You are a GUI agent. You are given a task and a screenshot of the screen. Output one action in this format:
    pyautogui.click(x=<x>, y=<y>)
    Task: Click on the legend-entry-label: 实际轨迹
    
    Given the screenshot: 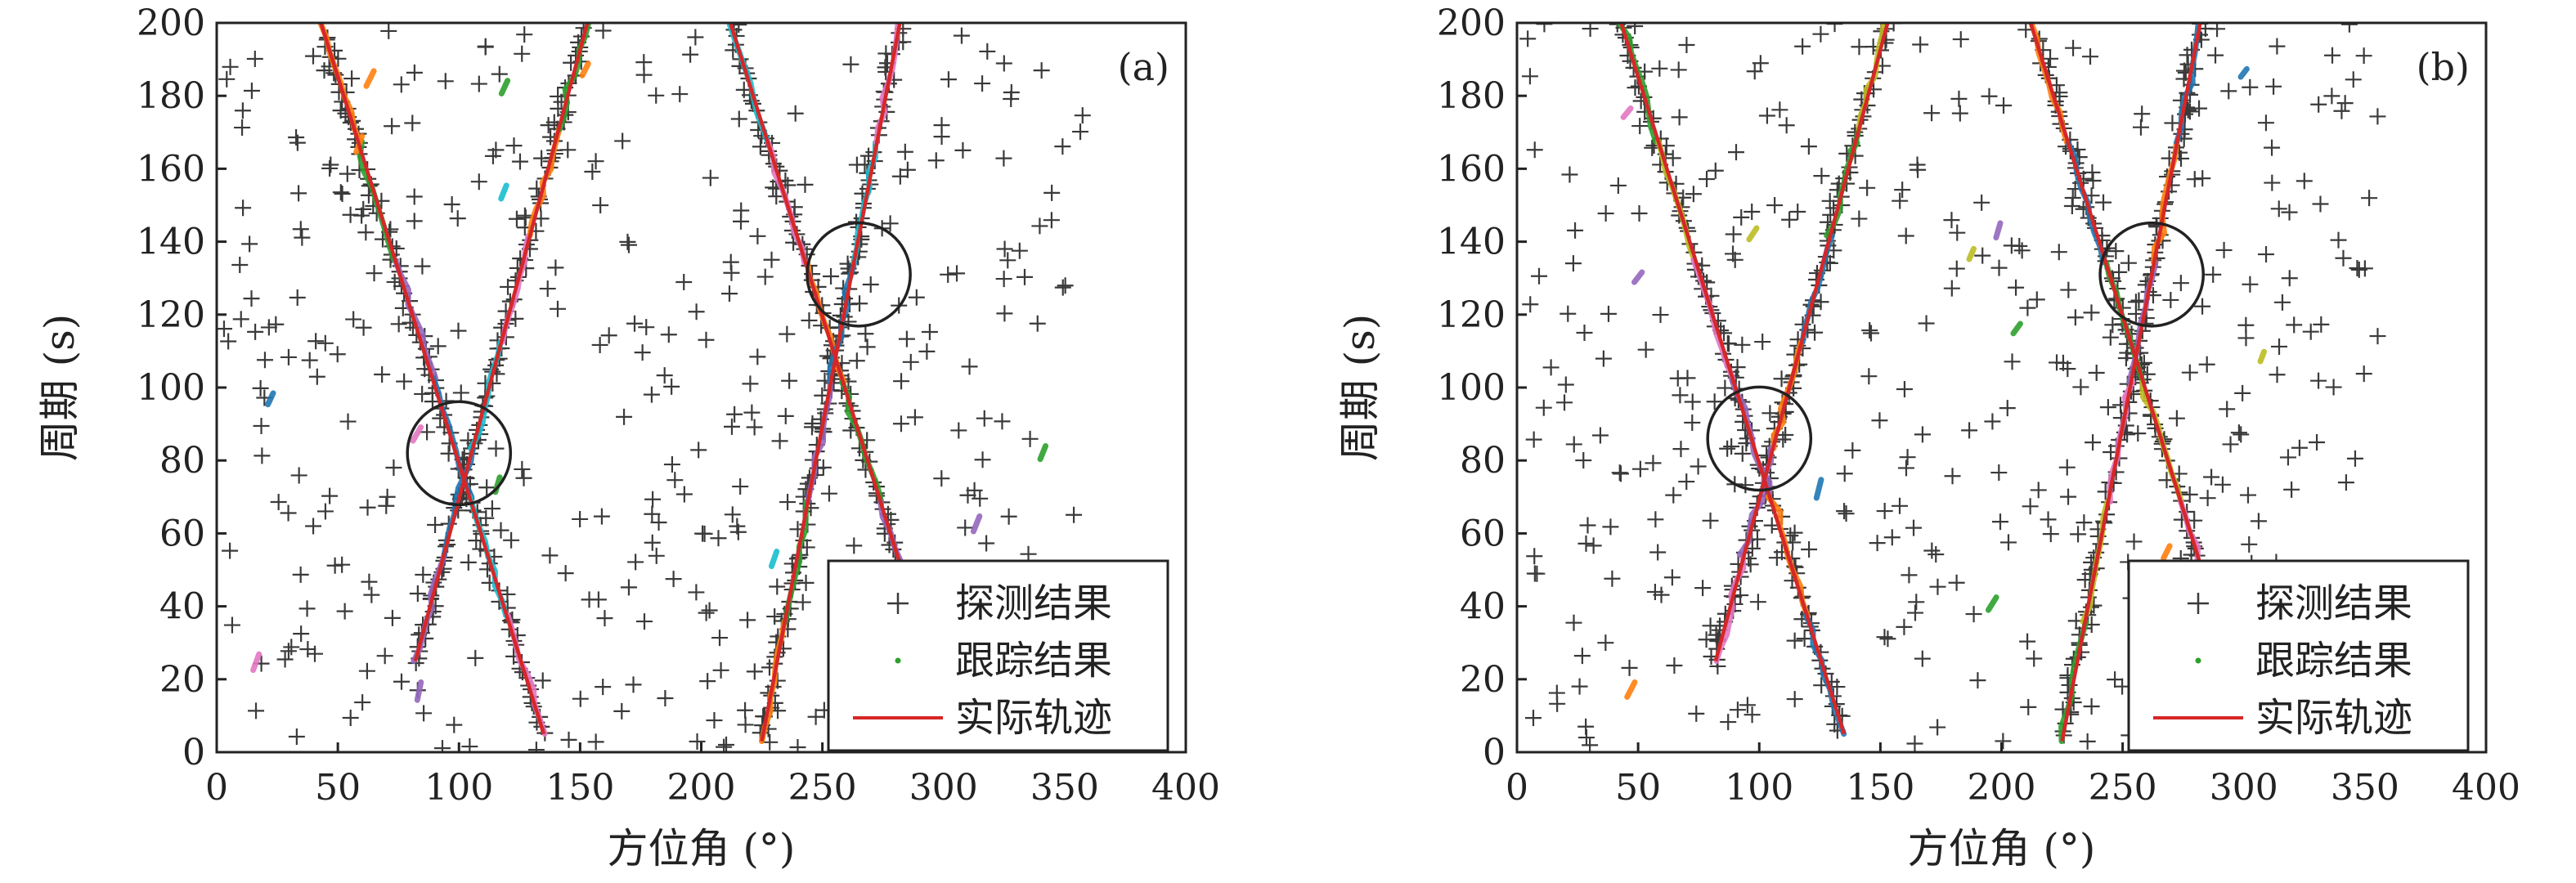 What is the action you would take?
    pyautogui.click(x=2333, y=718)
    